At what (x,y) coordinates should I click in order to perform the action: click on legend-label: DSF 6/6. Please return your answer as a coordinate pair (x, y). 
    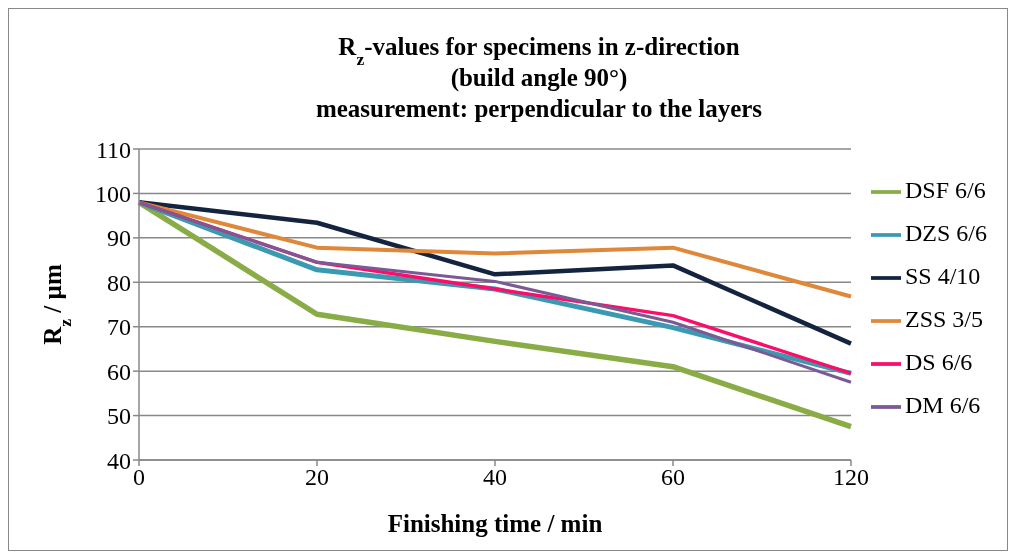
    Looking at the image, I should click on (945, 190).